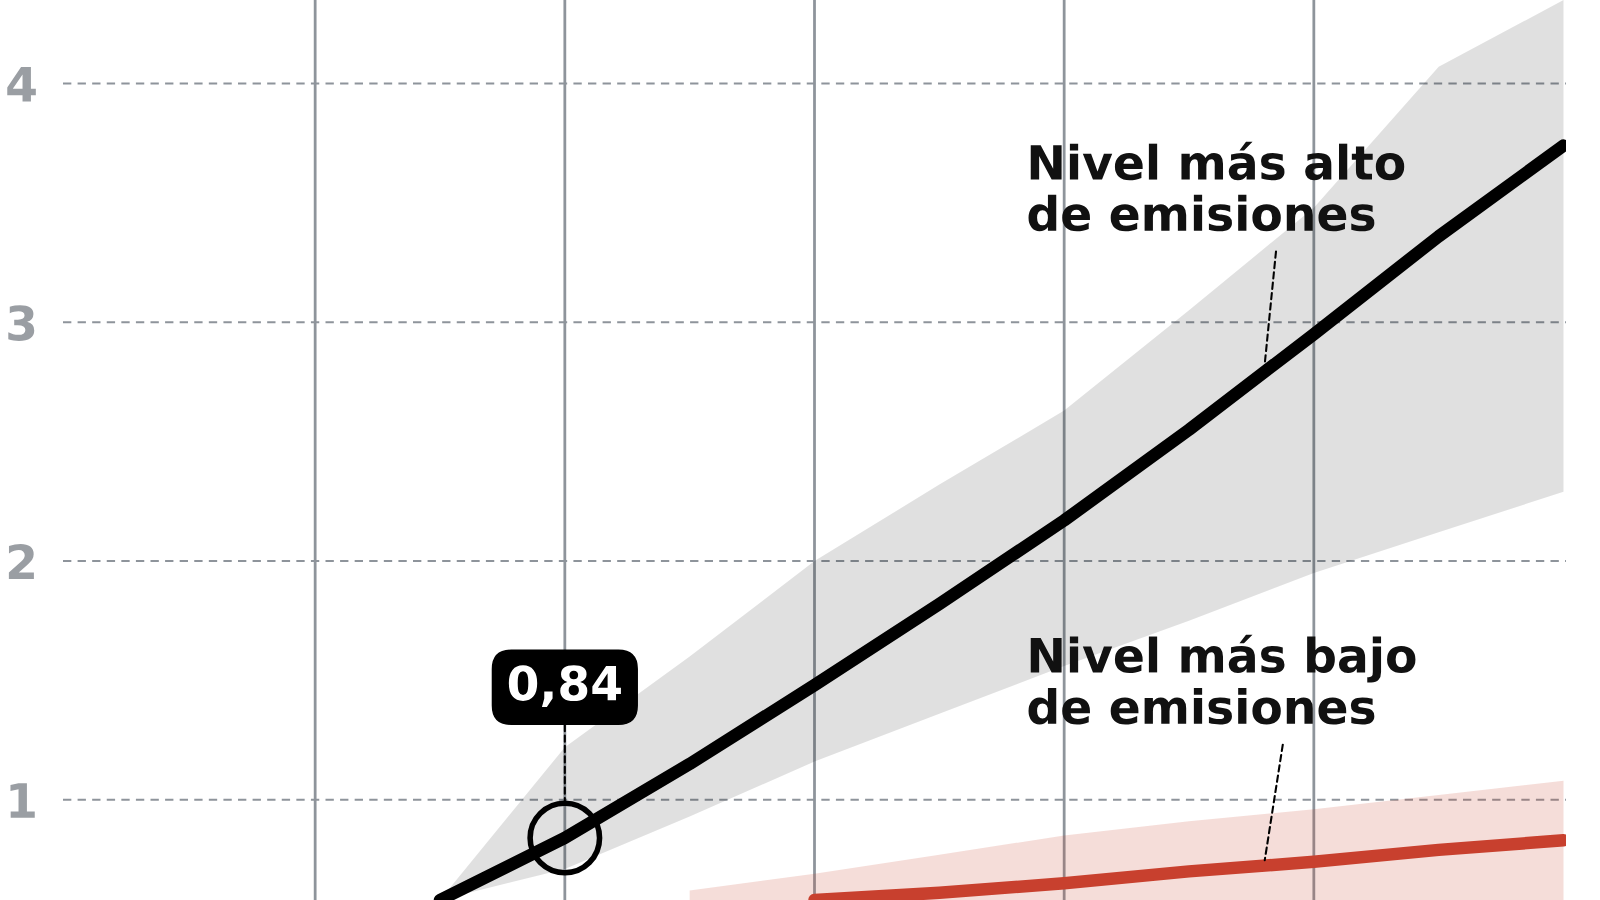 Image resolution: width=1600 pixels, height=900 pixels. What do you see at coordinates (21, 561) in the screenshot?
I see `y-tick-label: 2` at bounding box center [21, 561].